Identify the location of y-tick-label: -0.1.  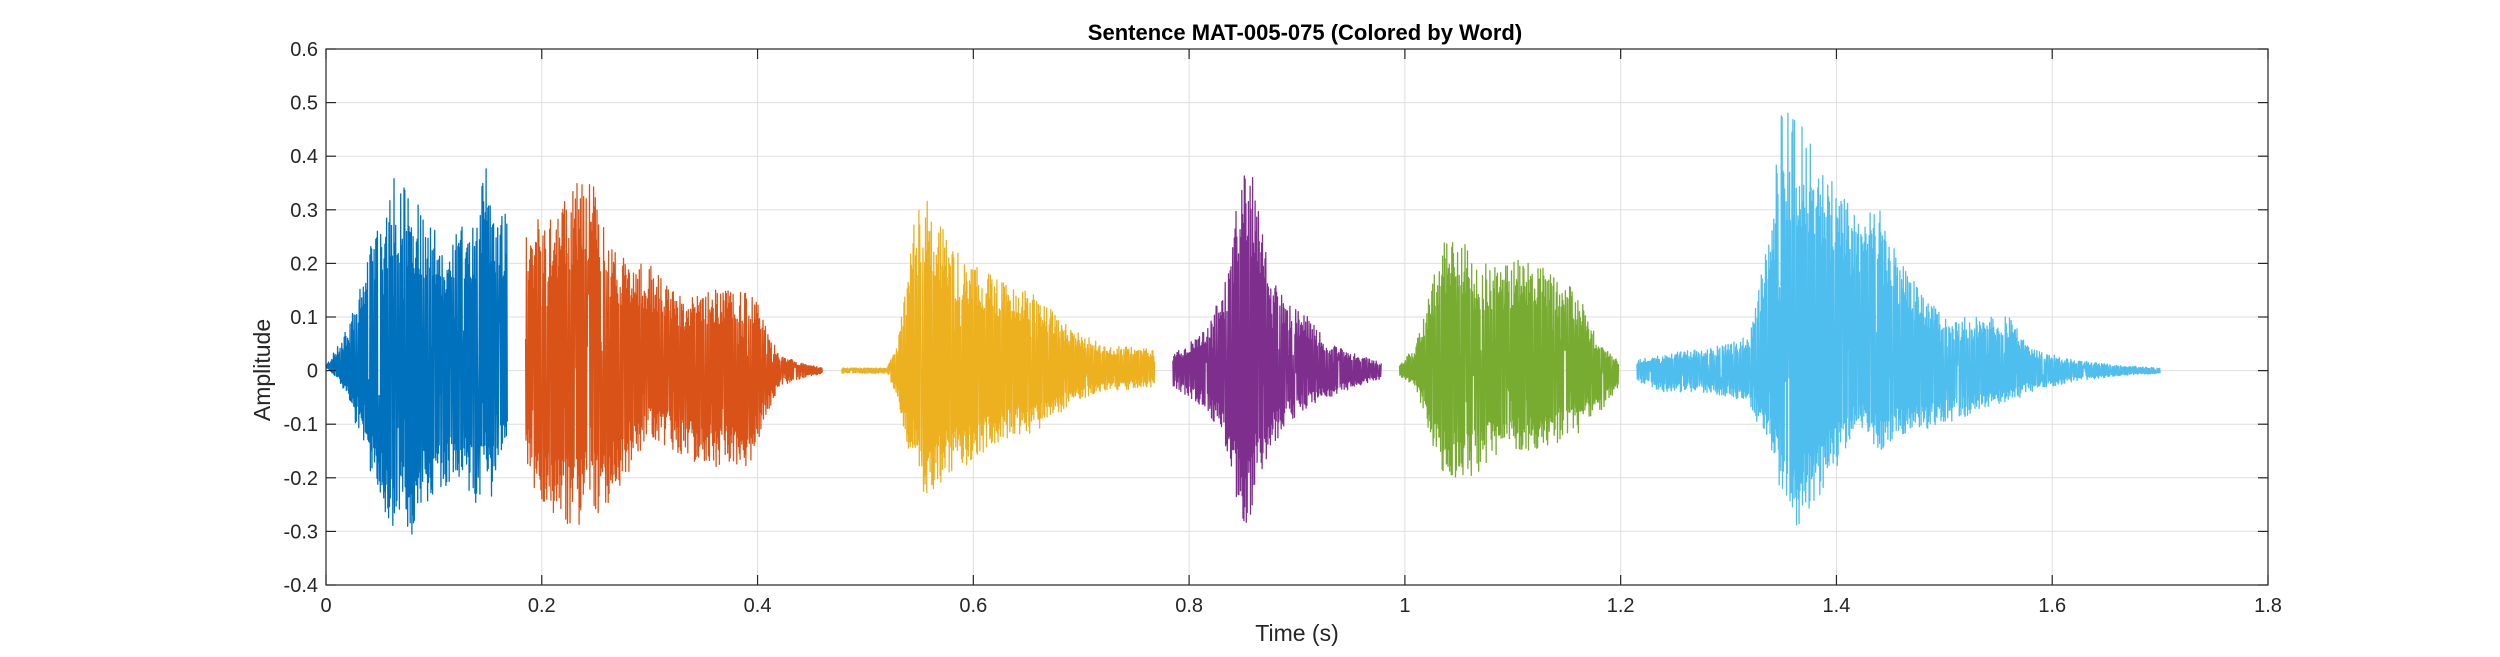
(301, 425).